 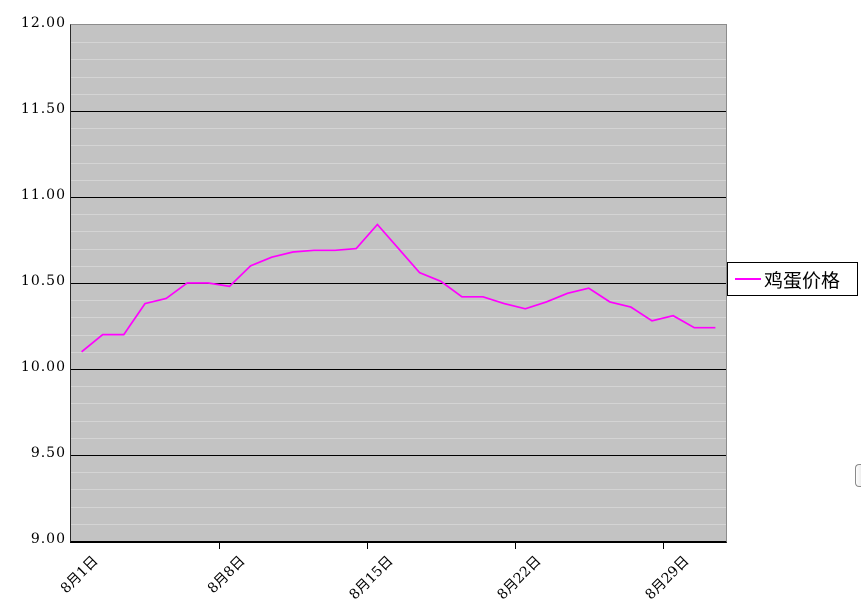 I want to click on y-axis-tick-label: 9.00, so click(x=48, y=539).